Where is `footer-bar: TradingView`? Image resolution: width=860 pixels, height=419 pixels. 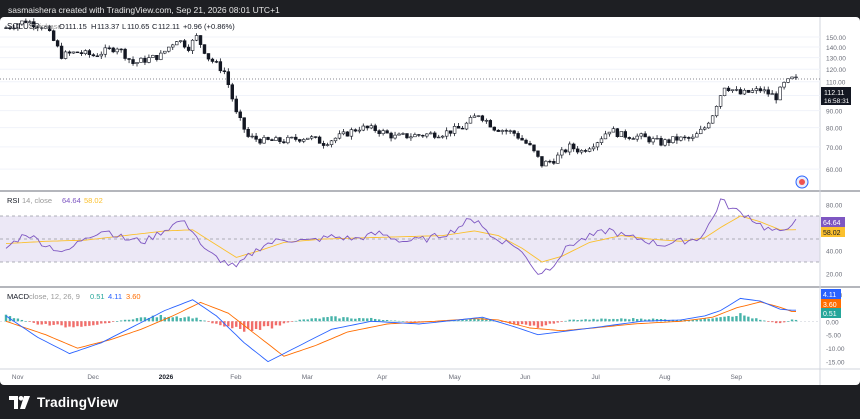
footer-bar: TradingView is located at coordinates (430, 403).